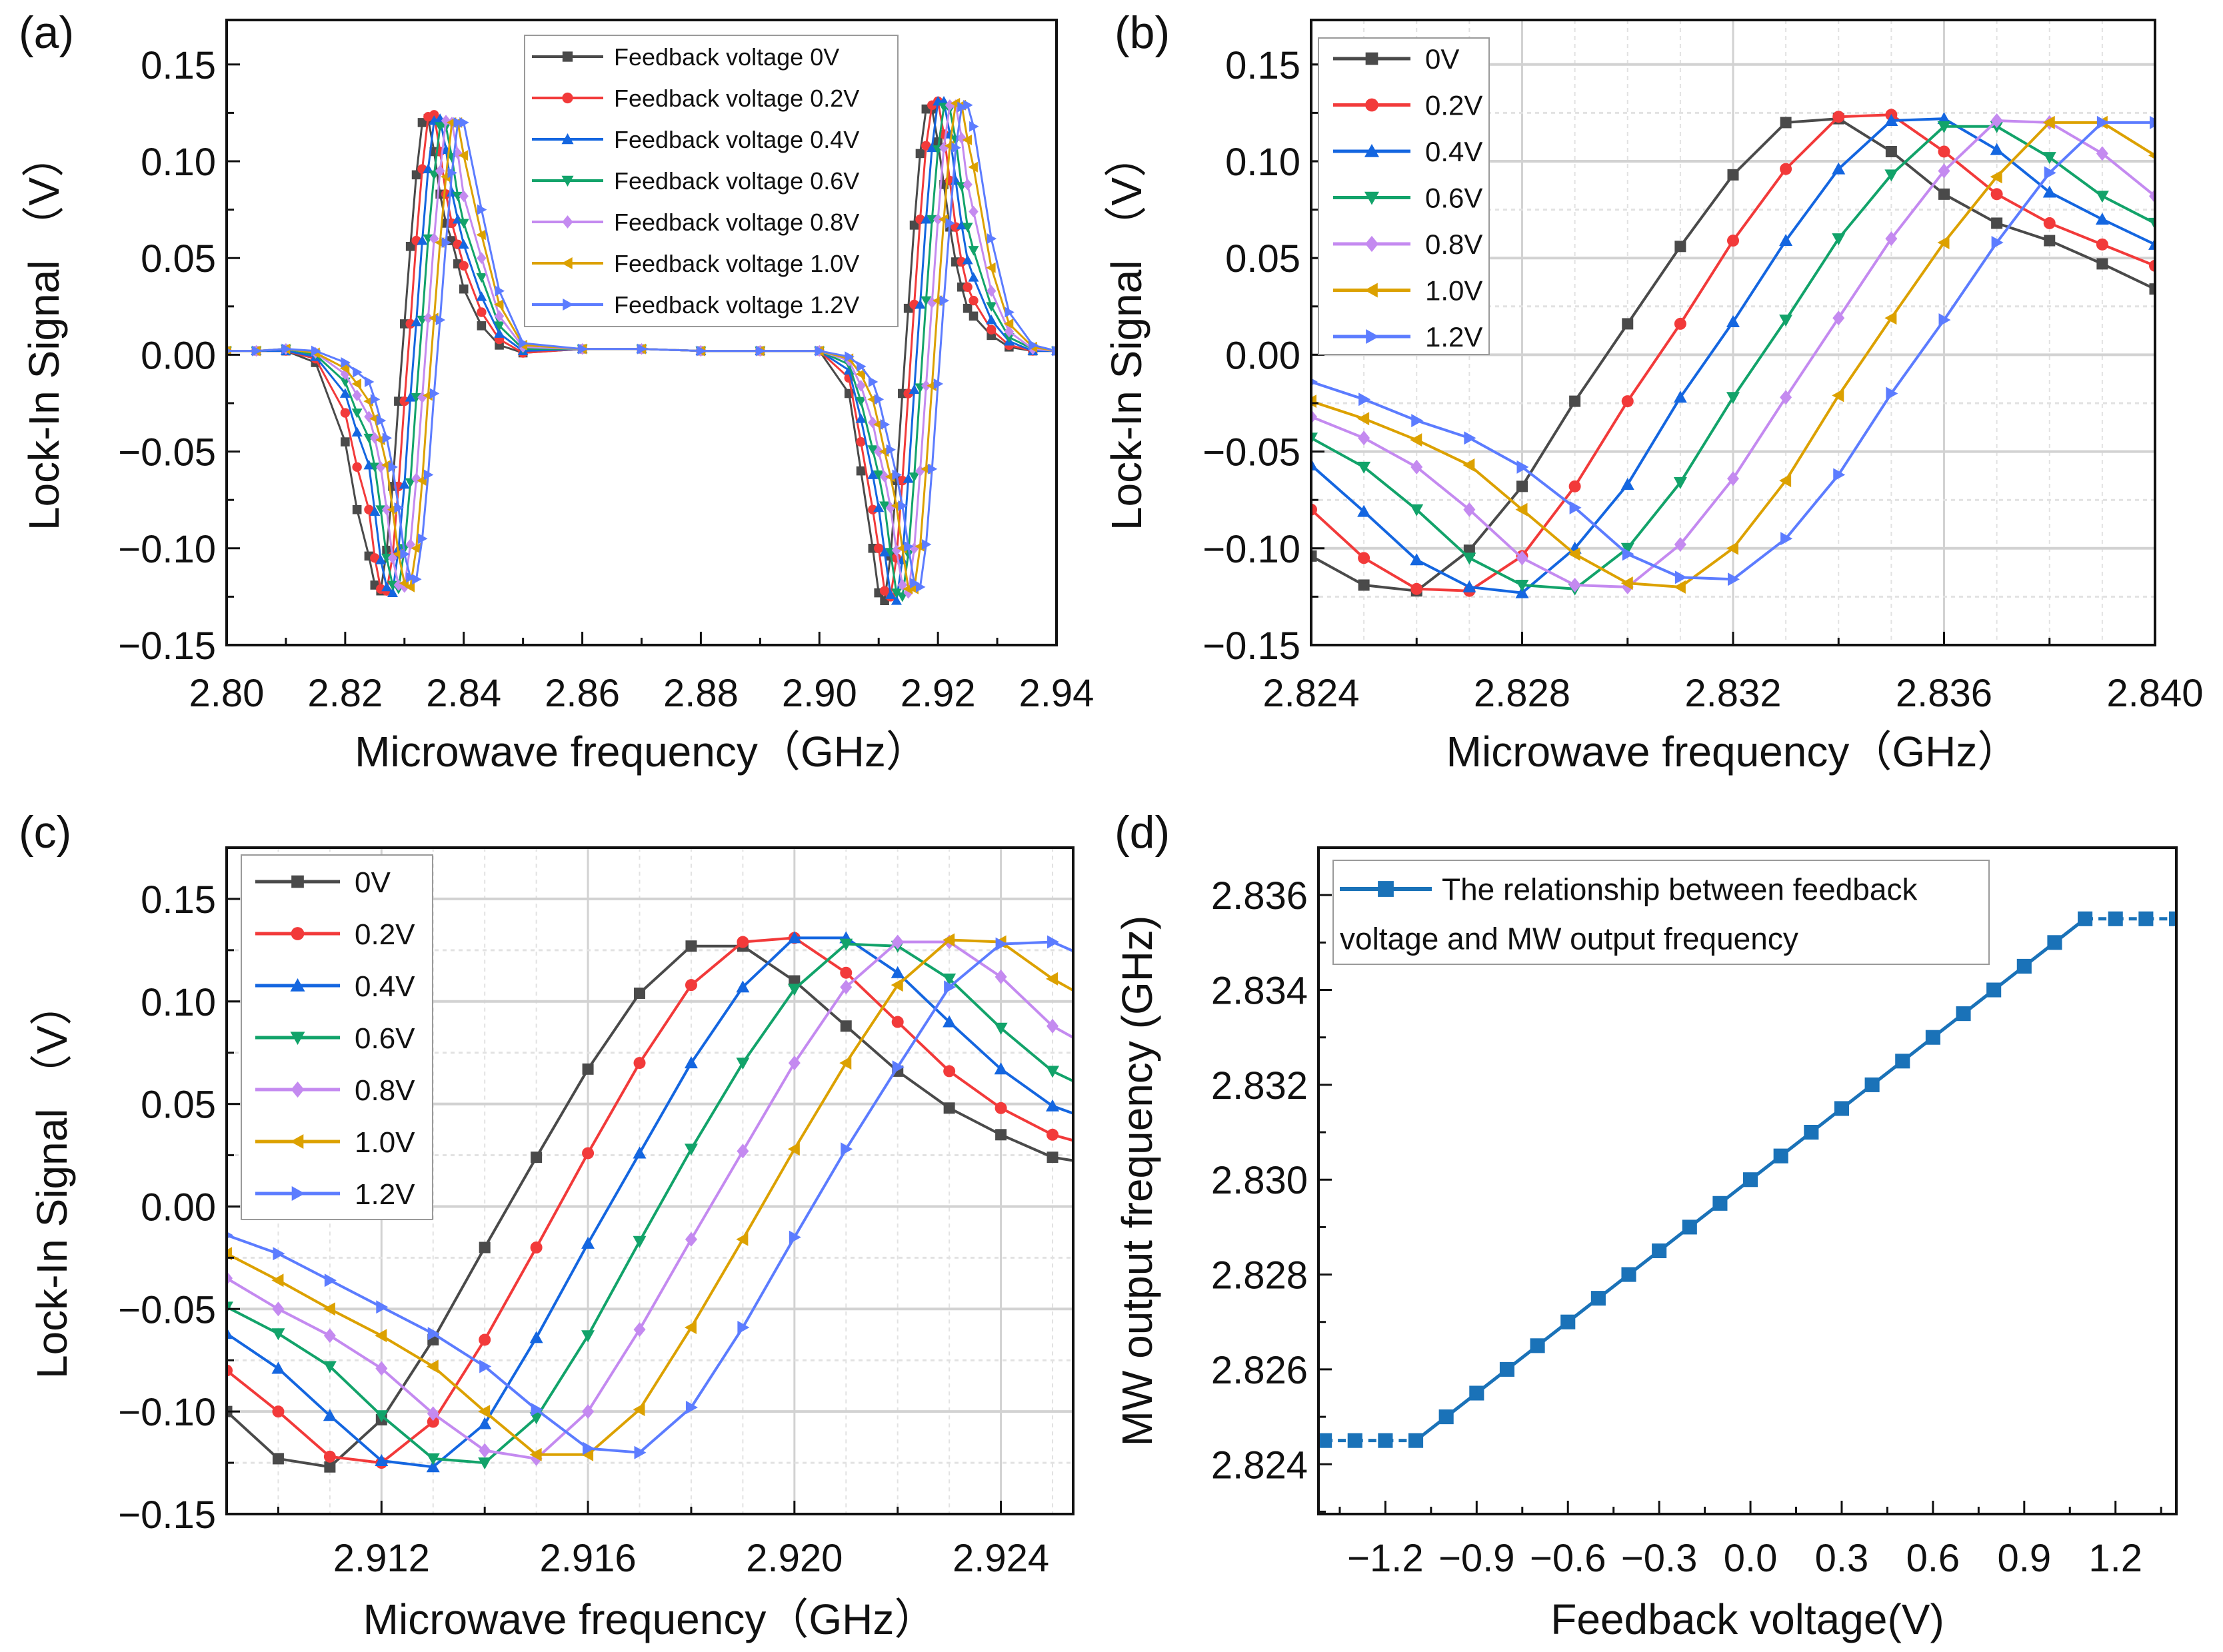 The image size is (2223, 1652). What do you see at coordinates (737, 139) in the screenshot?
I see `legend-label: Feedback voltage 0.4V` at bounding box center [737, 139].